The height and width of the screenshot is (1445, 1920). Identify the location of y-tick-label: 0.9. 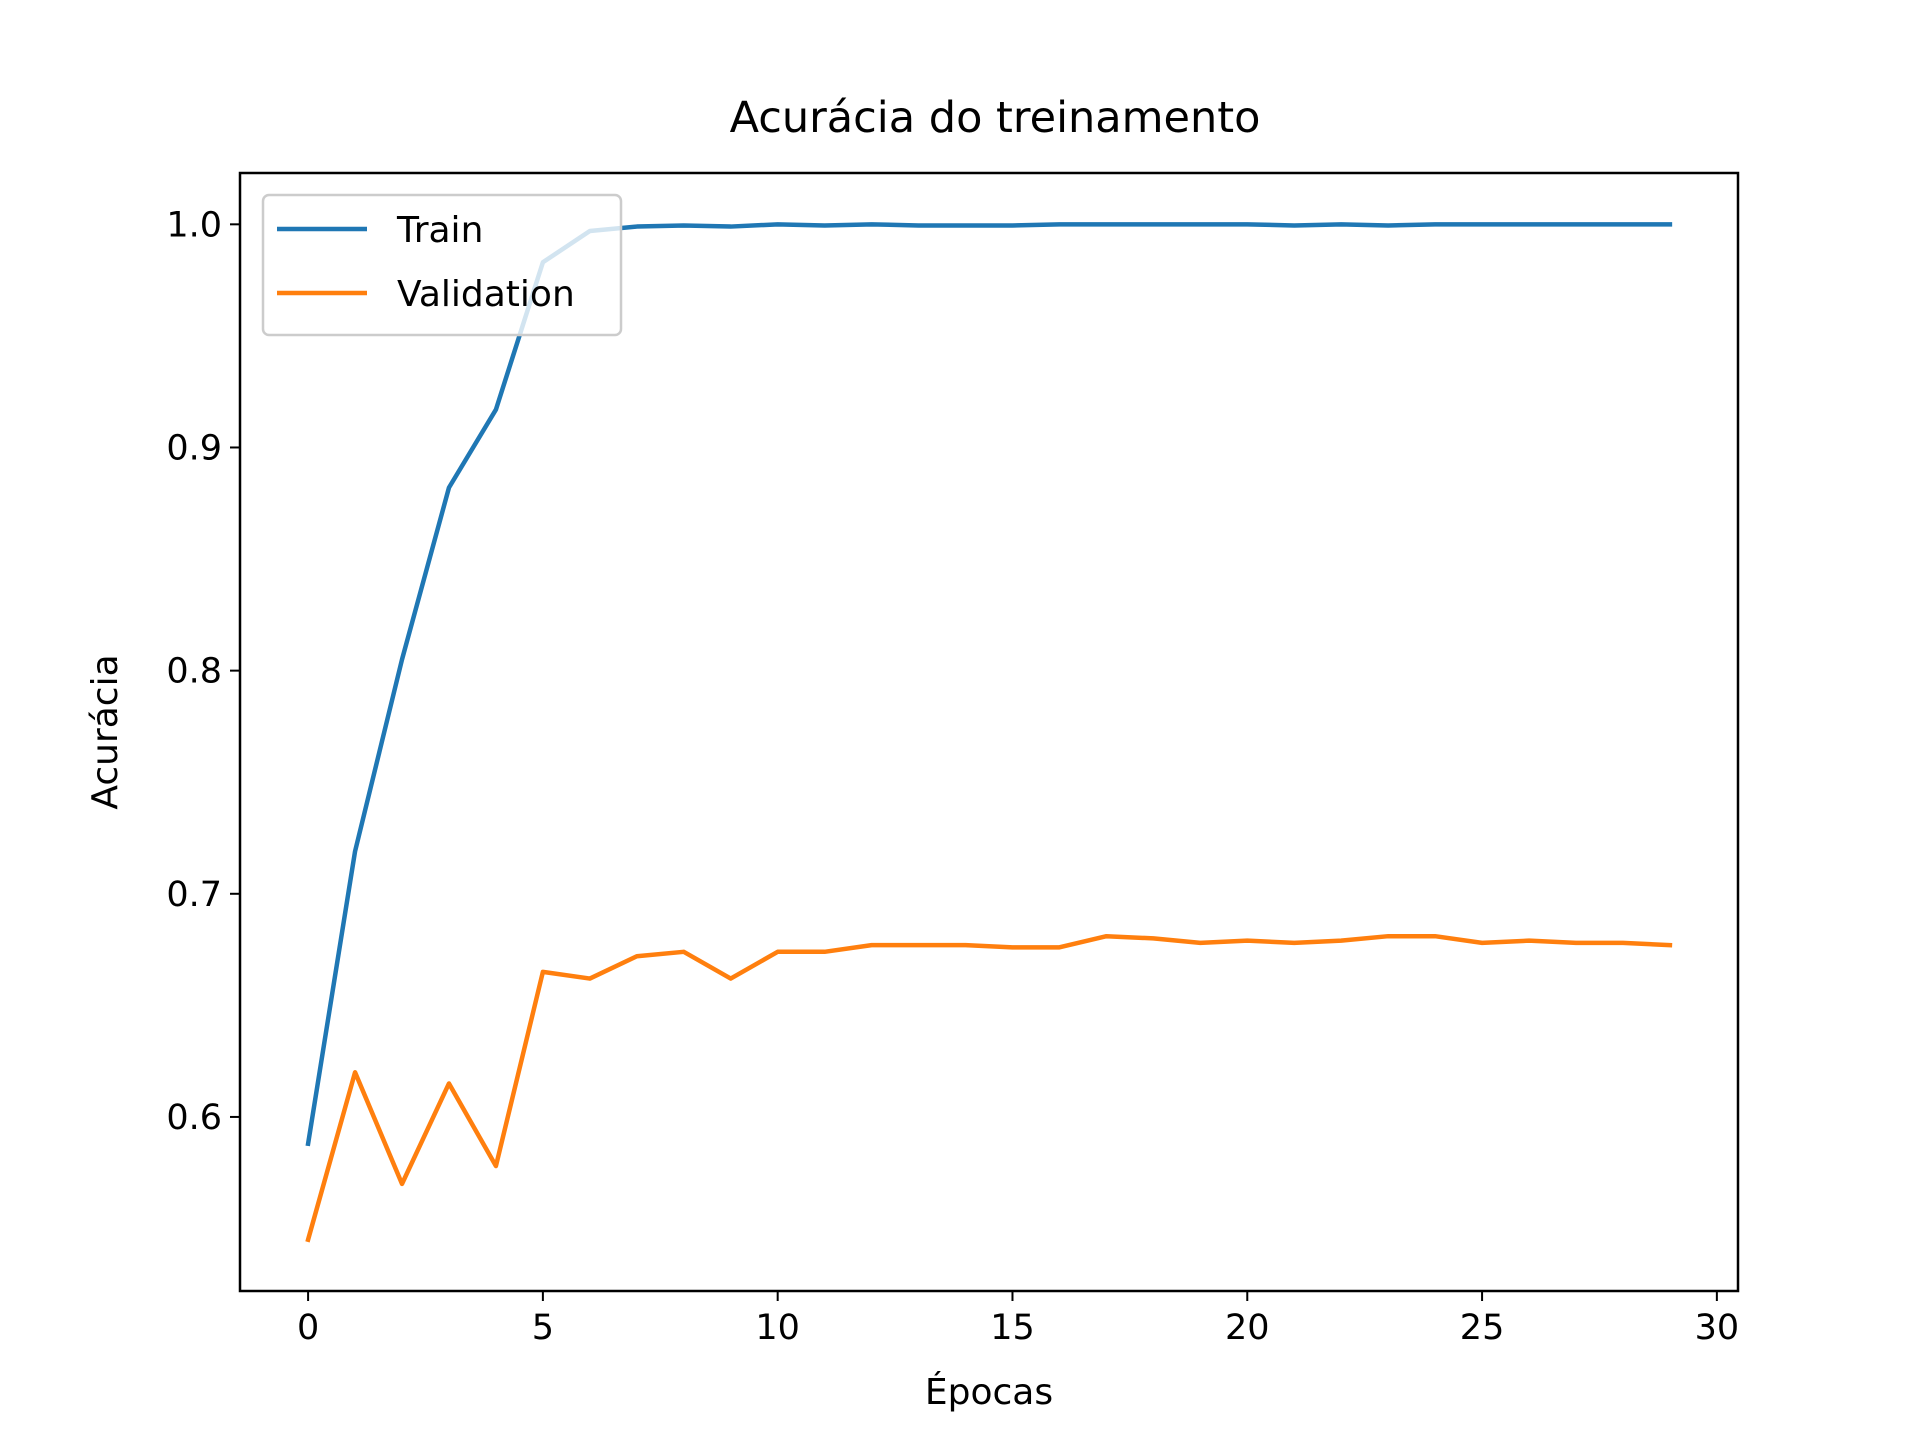
(194, 448).